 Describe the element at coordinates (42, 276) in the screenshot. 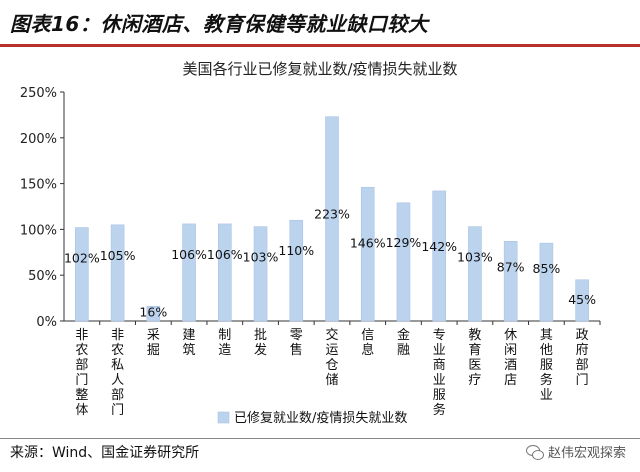

I see `y-tick-label: 50%` at that location.